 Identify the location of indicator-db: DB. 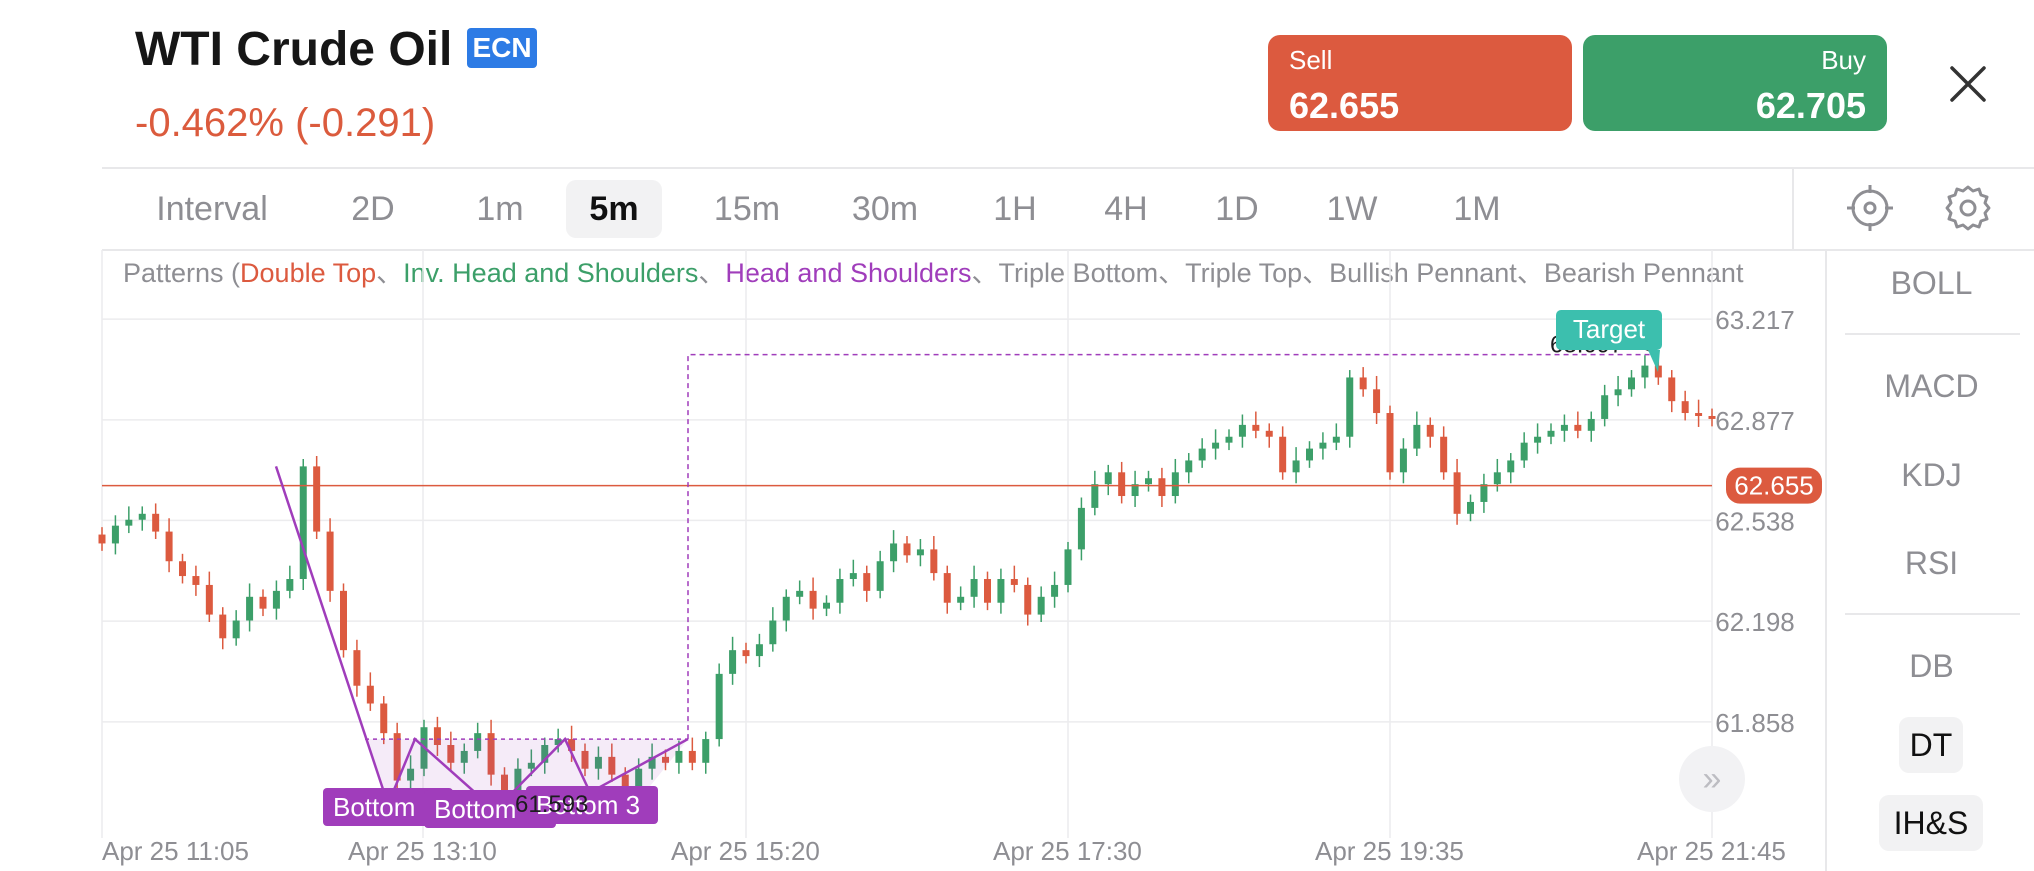
(1931, 666).